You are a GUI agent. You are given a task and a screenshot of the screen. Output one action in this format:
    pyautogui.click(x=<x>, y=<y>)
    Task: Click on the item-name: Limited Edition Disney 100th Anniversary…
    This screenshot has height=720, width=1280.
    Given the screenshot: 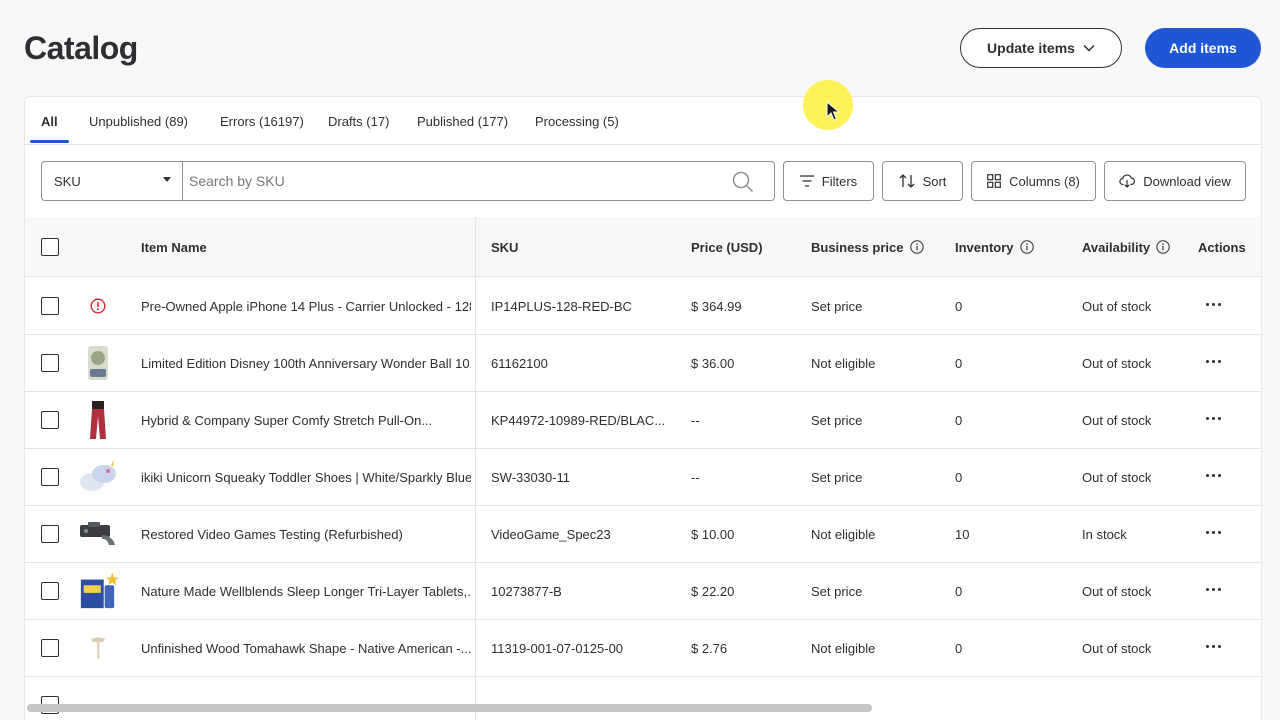 What is the action you would take?
    pyautogui.click(x=306, y=363)
    